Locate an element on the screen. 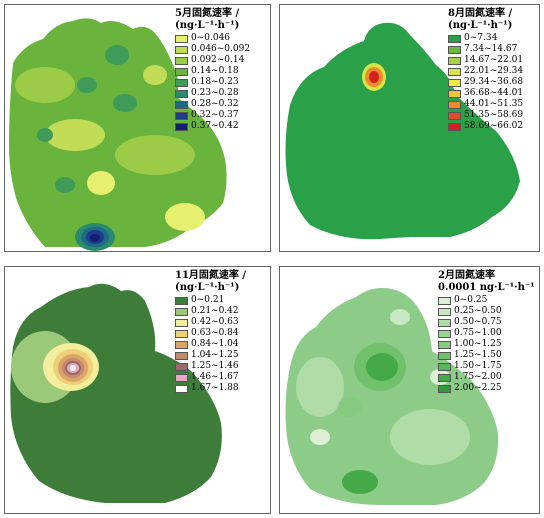 Image resolution: width=544 pixels, height=518 pixels. legend-entry: 0.63~0.84 is located at coordinates (210, 333).